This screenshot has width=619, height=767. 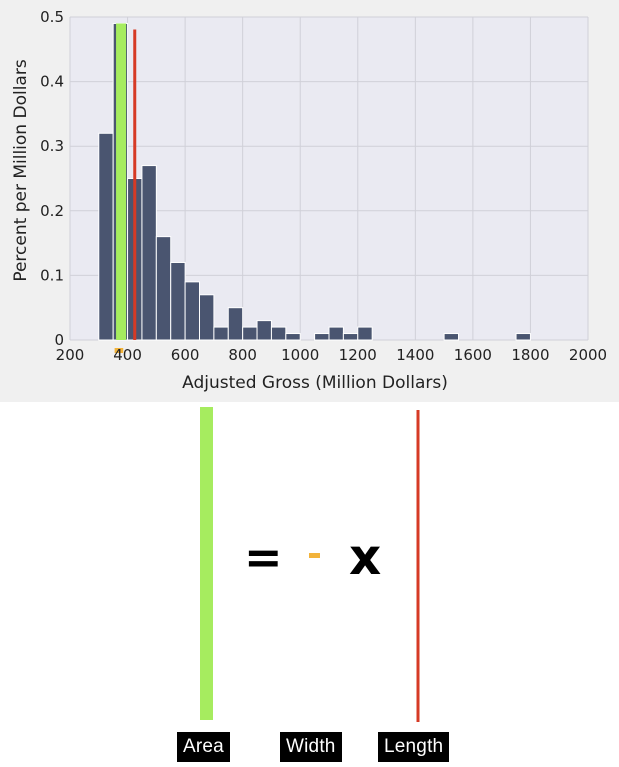 What do you see at coordinates (119, 350) in the screenshot?
I see `width-highlight-marker` at bounding box center [119, 350].